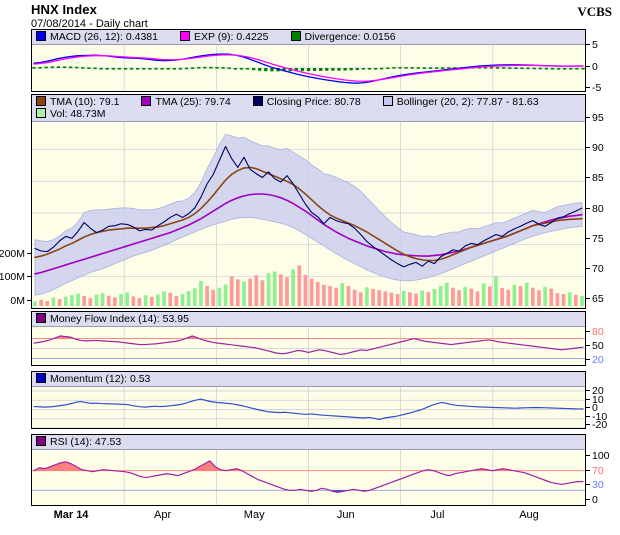  I want to click on legend-item: Vol: 48.73M, so click(70, 114).